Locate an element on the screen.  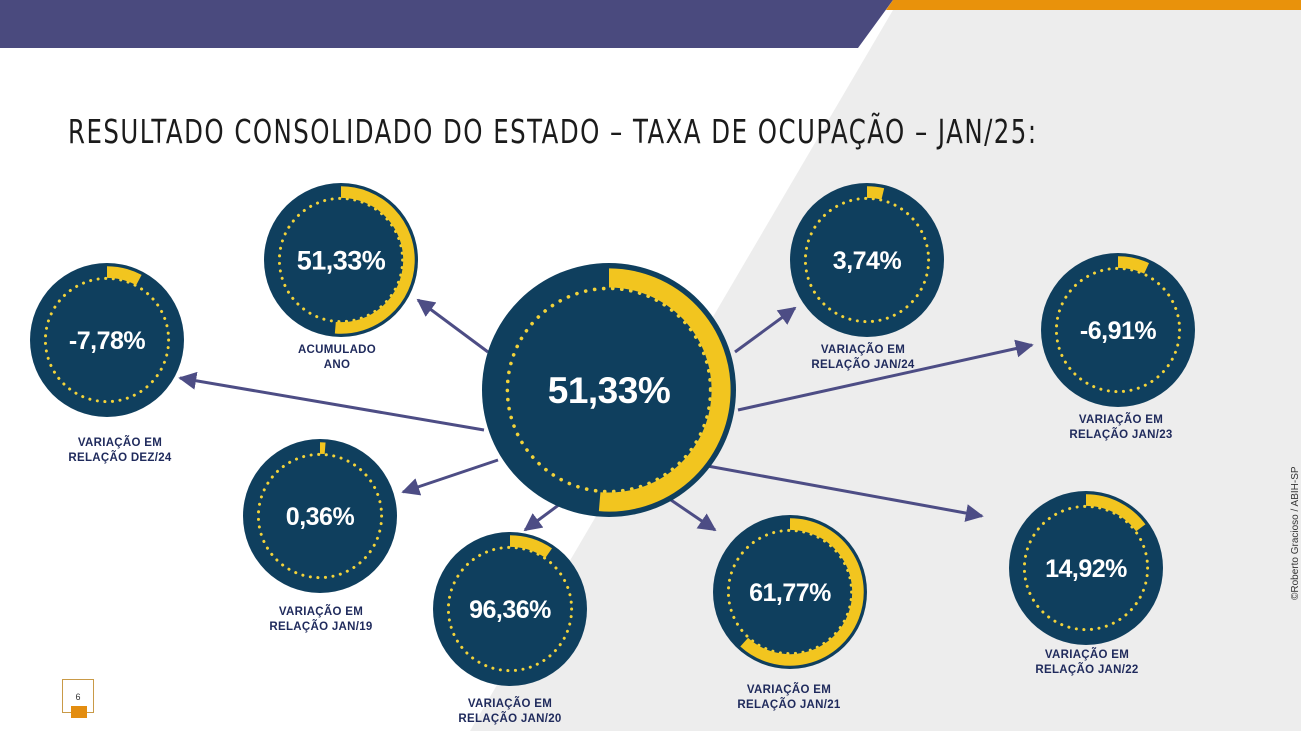
jan22-gauge: 14,92% is located at coordinates (1086, 568).